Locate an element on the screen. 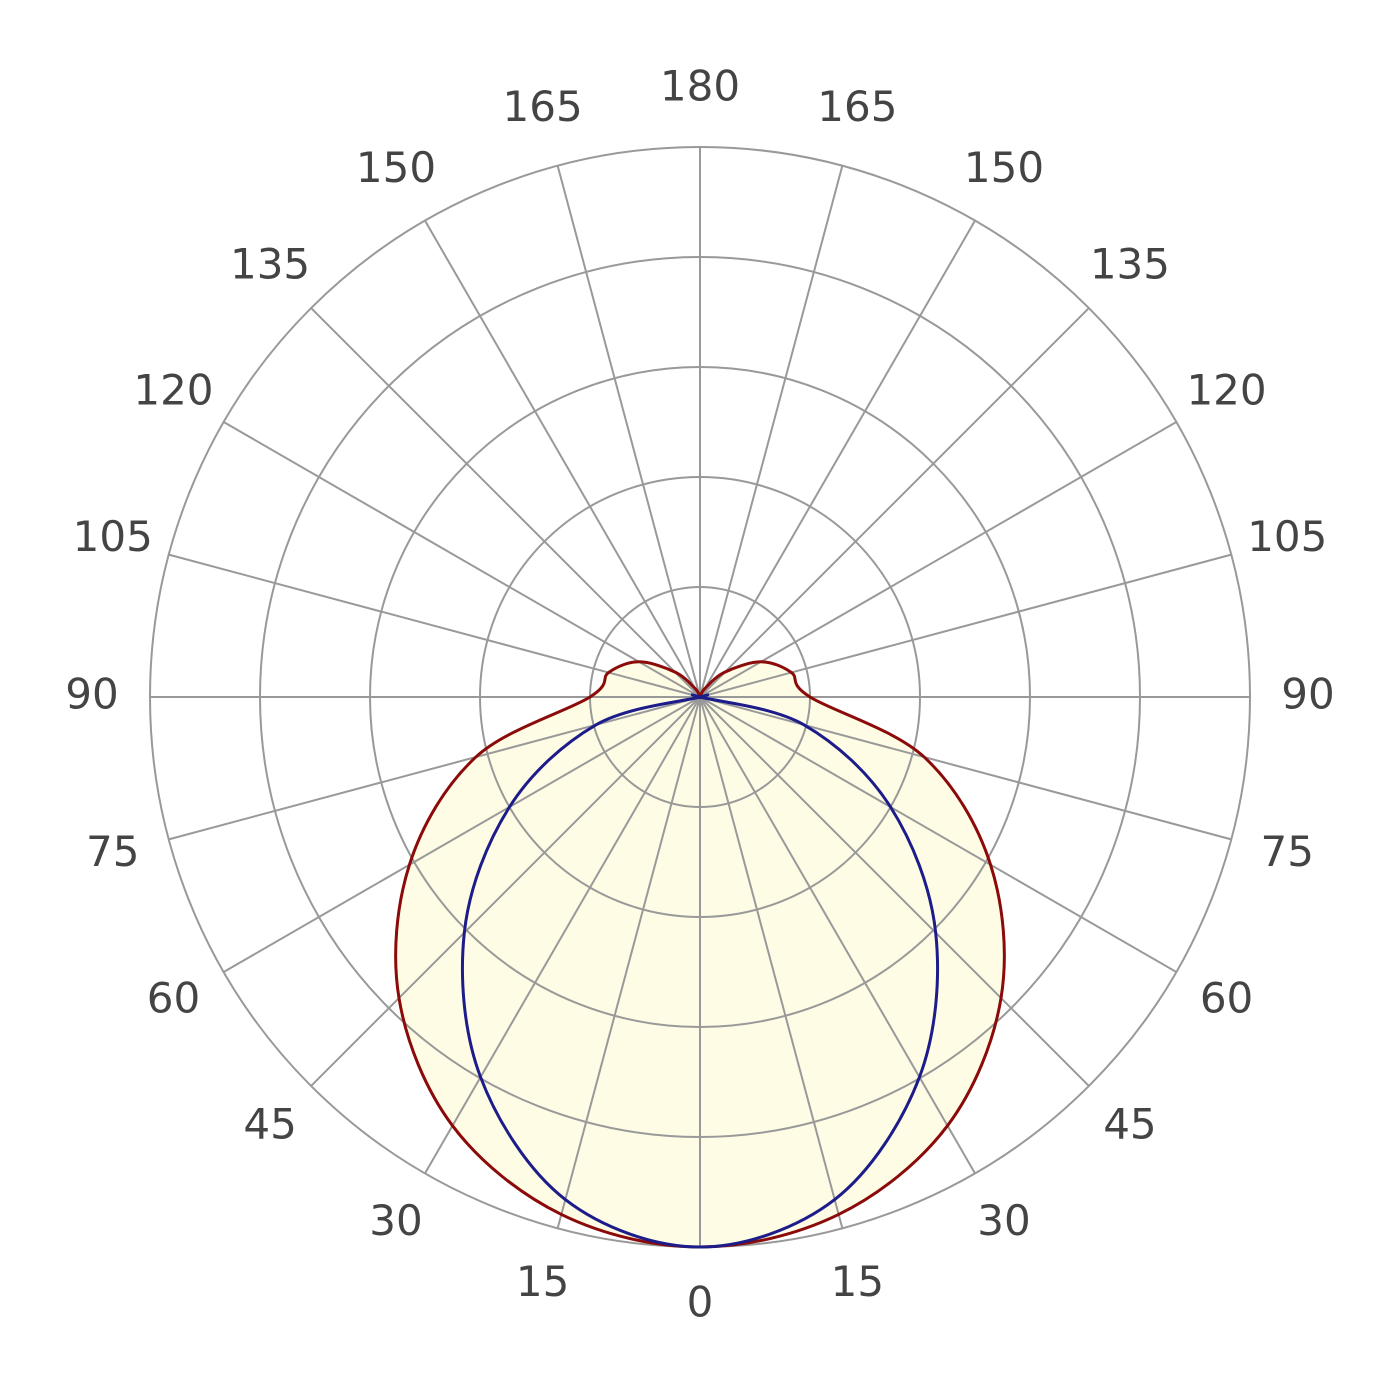 The height and width of the screenshot is (1400, 1400). series-line is located at coordinates (700, 971).